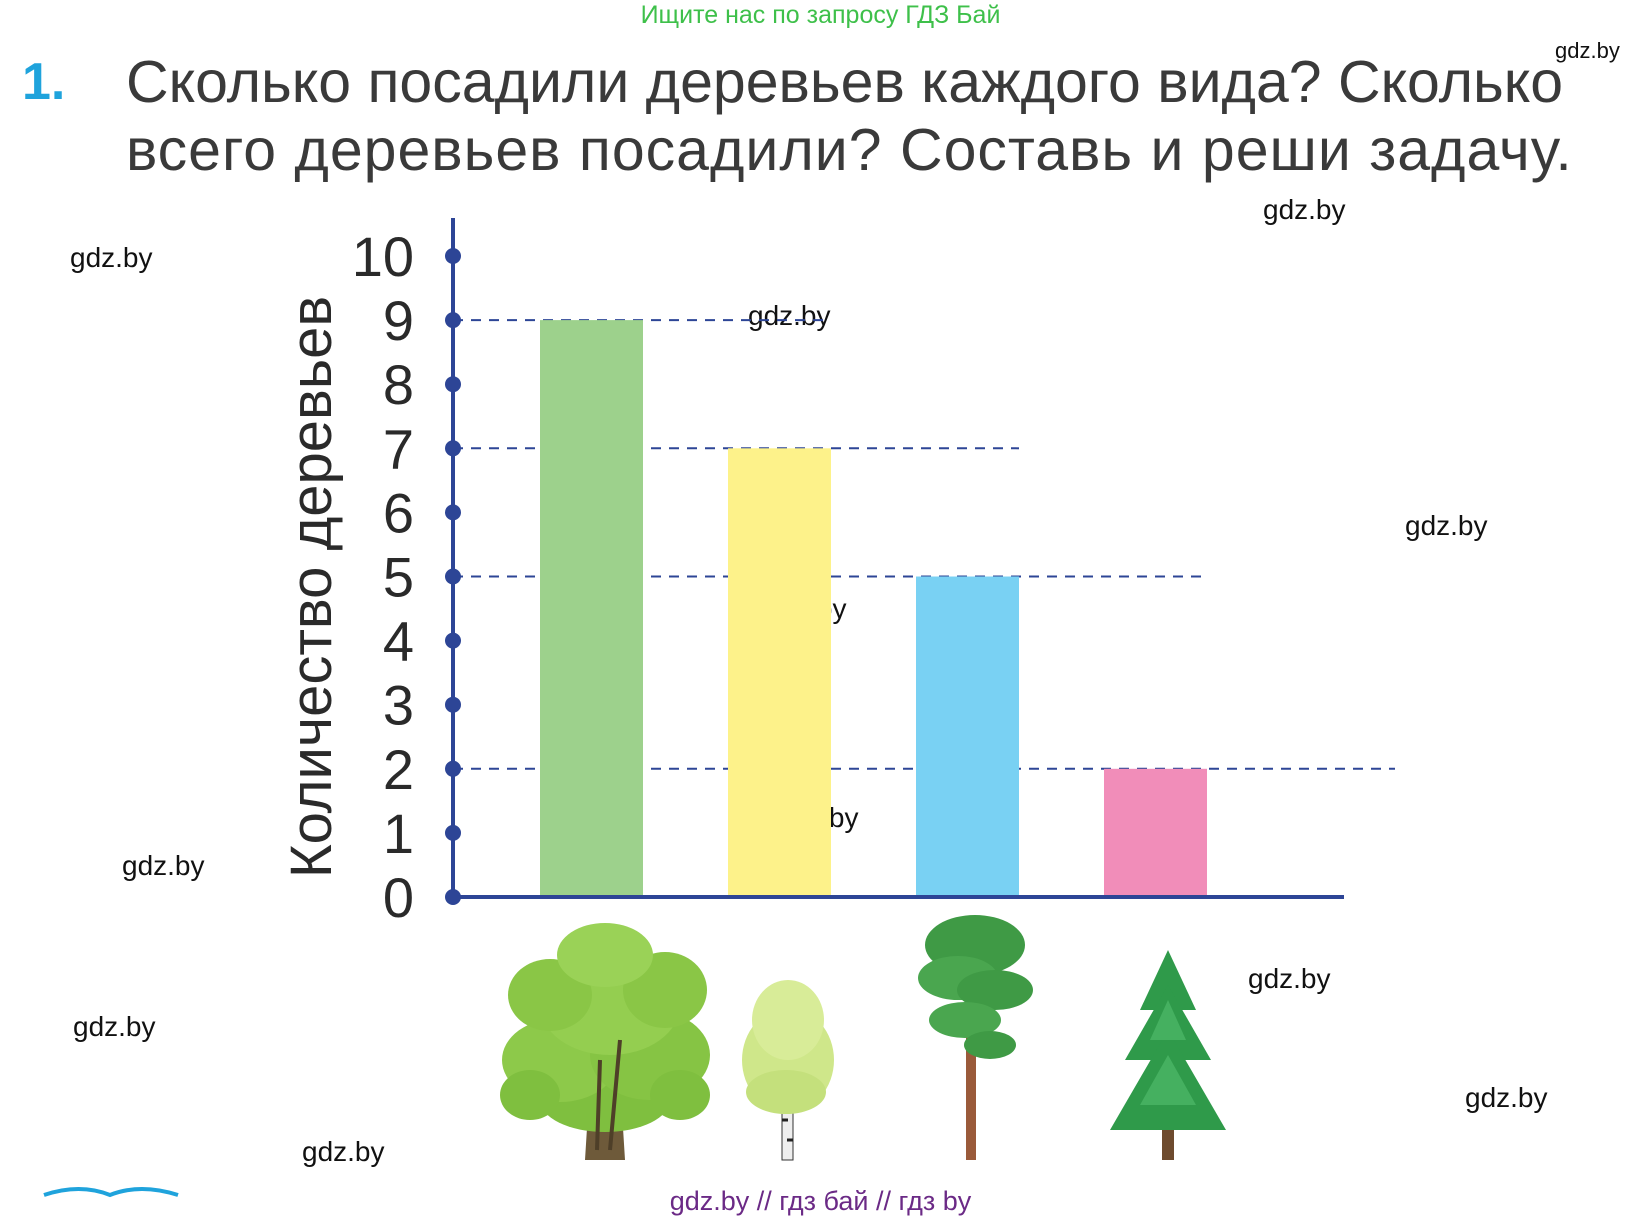 This screenshot has width=1641, height=1220. I want to click on y-tick-label: 2, so click(398, 769).